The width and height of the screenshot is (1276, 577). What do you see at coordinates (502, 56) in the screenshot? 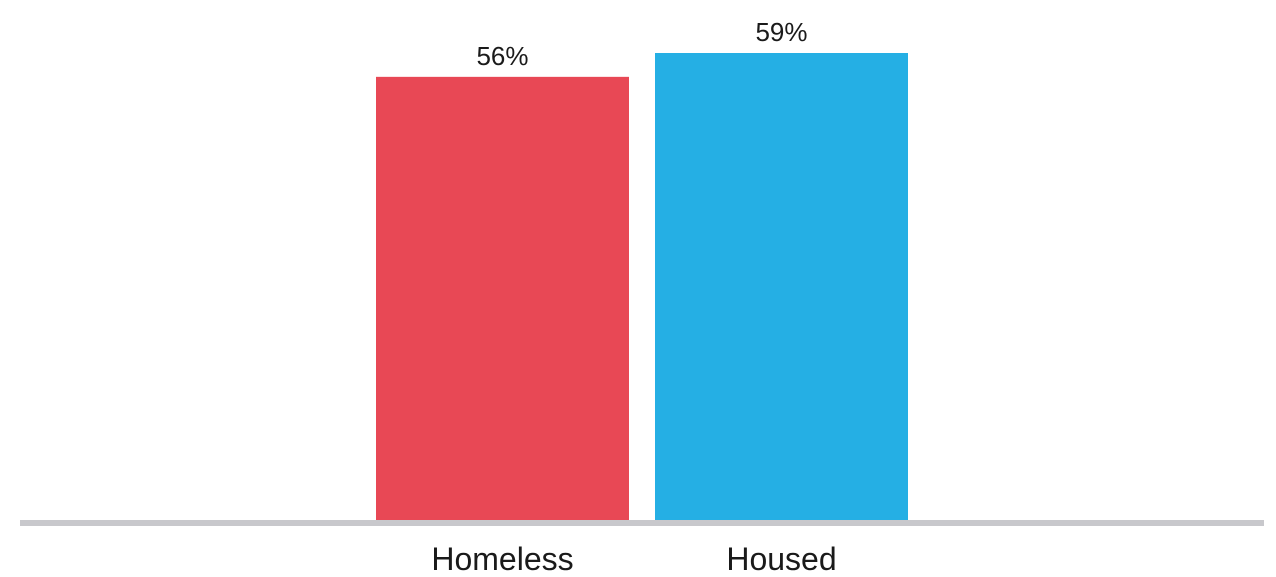
I see `value-label-homeless: 56%` at bounding box center [502, 56].